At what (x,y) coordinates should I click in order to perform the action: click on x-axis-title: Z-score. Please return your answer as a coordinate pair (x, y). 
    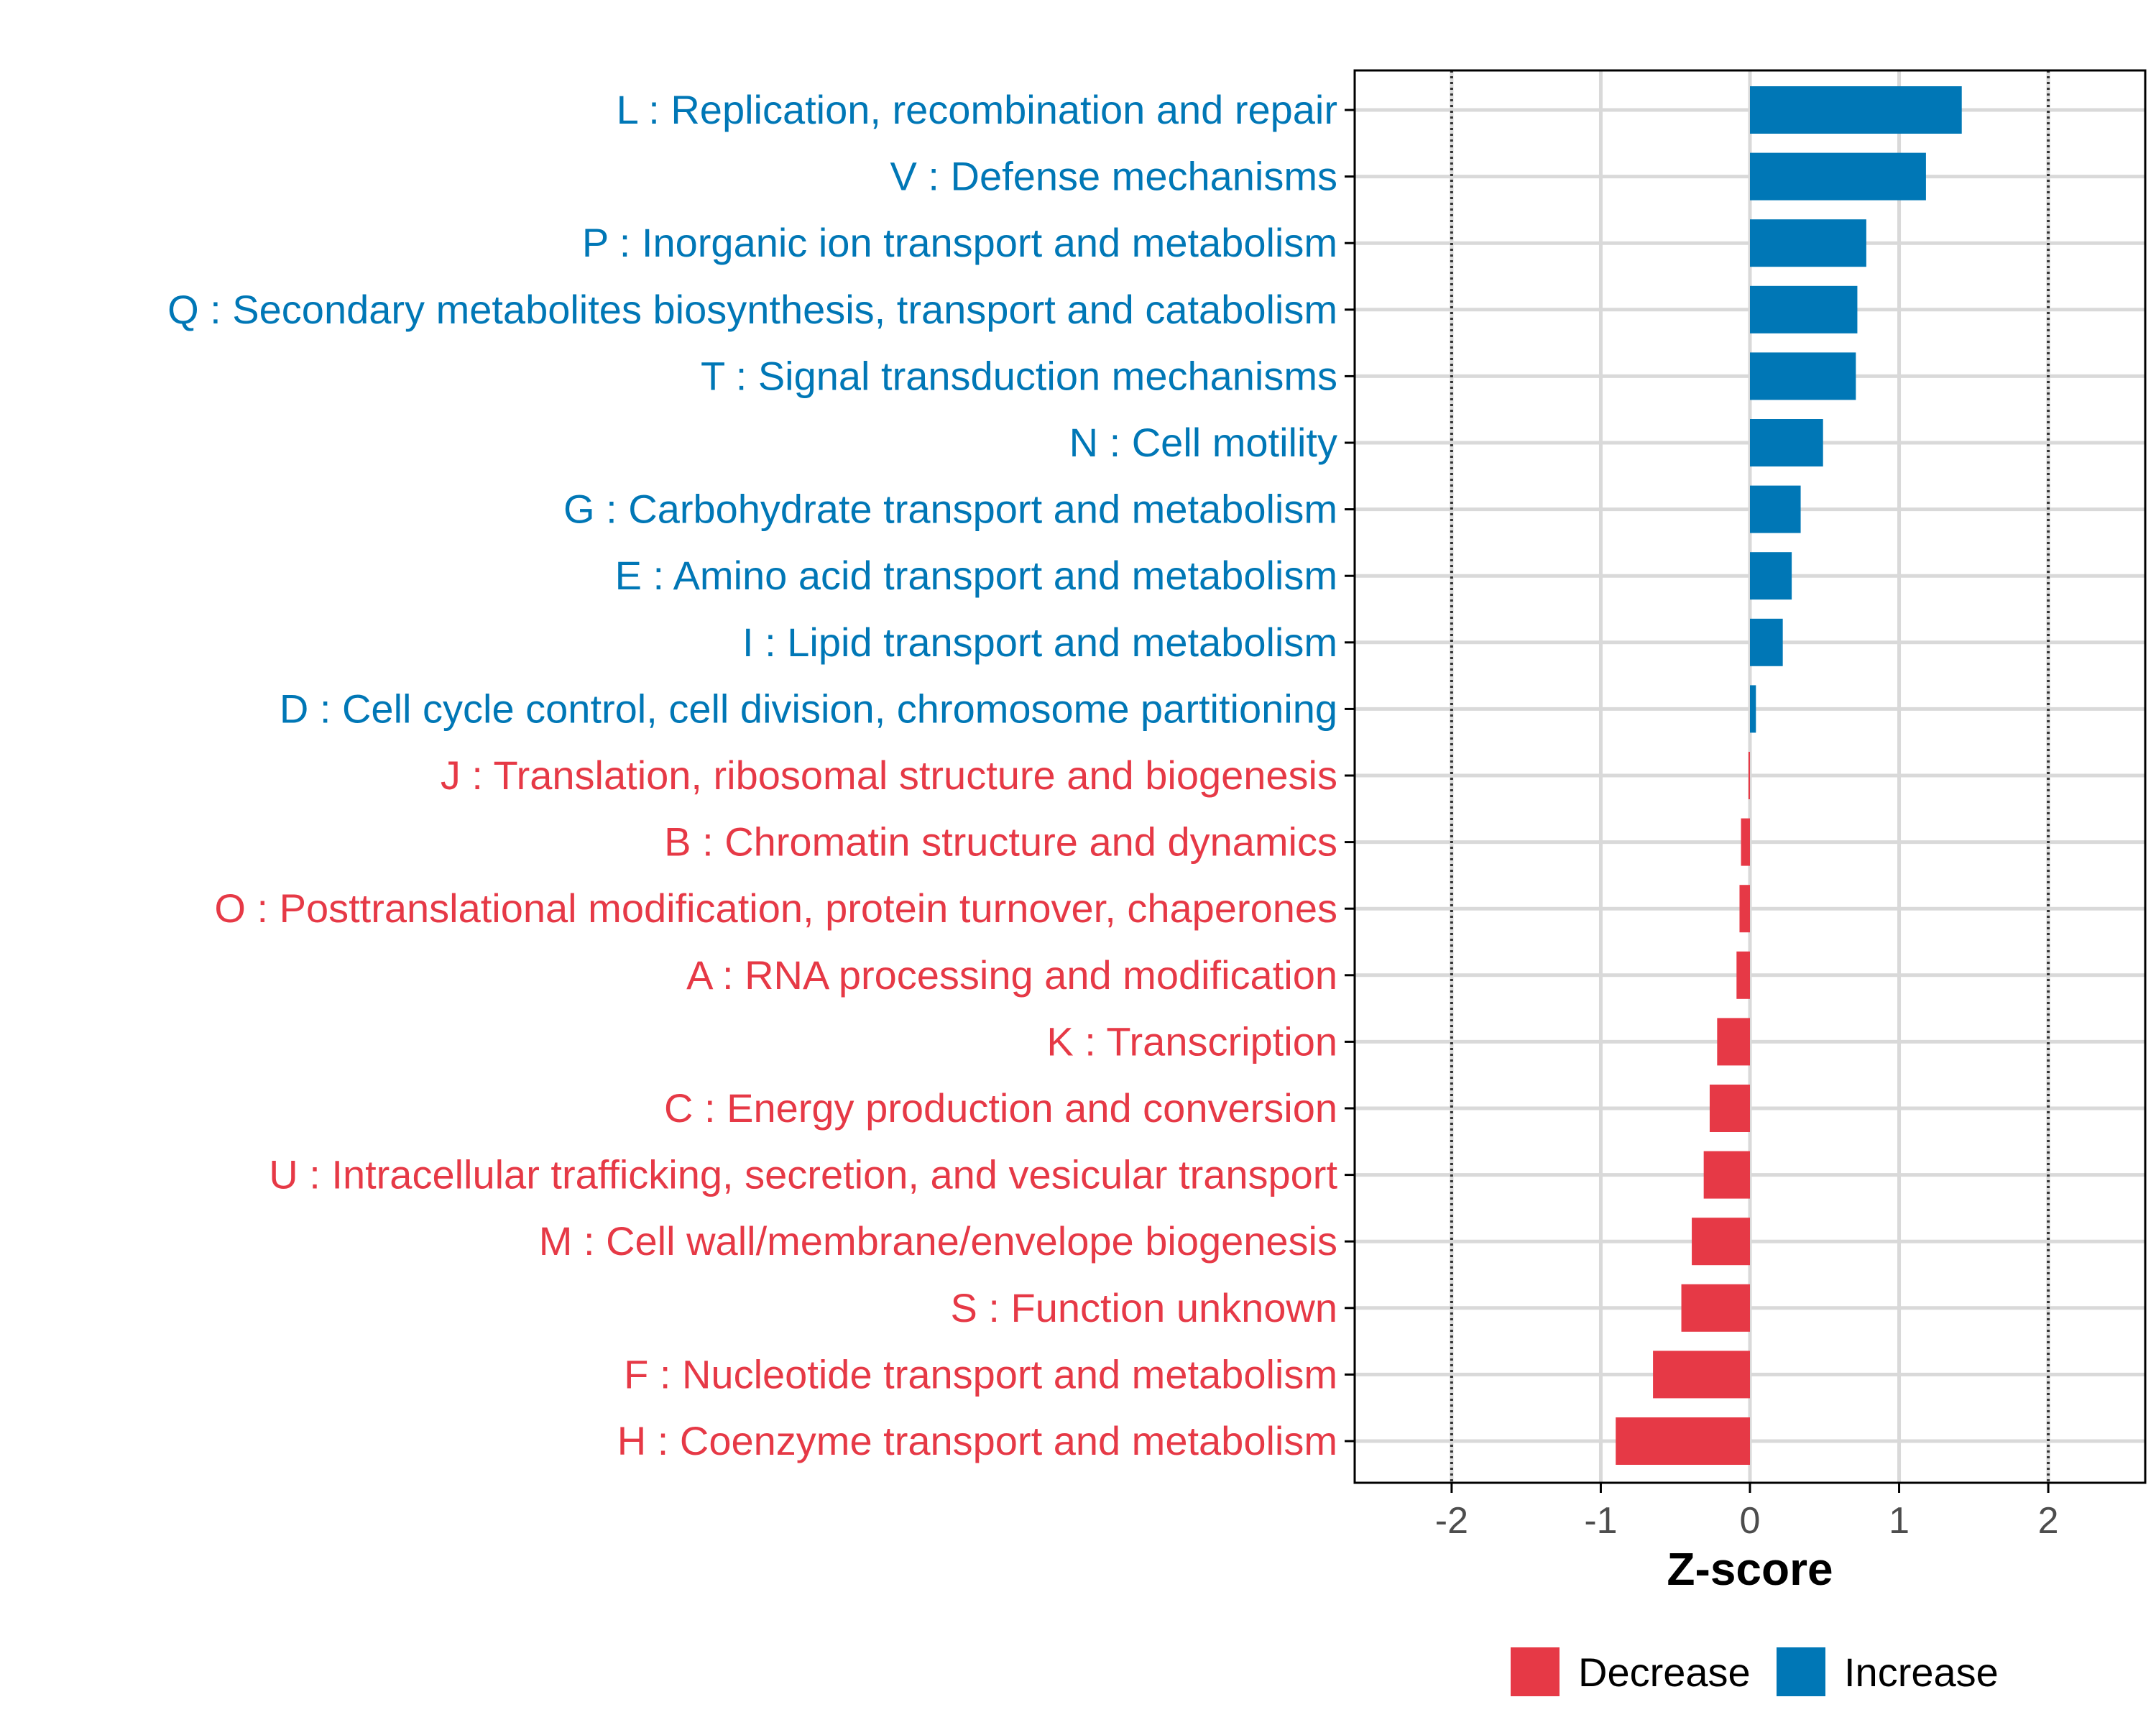
    Looking at the image, I should click on (1750, 1569).